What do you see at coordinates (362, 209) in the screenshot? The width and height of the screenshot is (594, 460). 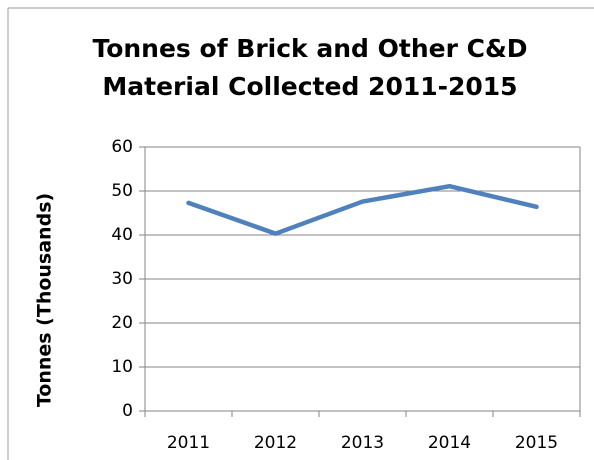 I see `data-line` at bounding box center [362, 209].